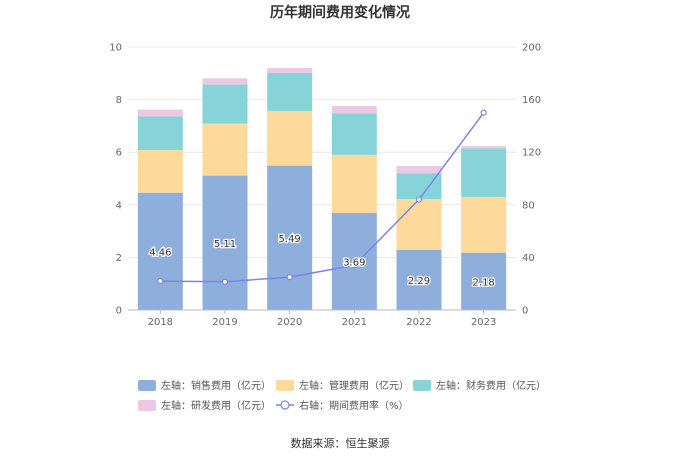 This screenshot has width=680, height=464. I want to click on x-axis-tick-label: 2019, so click(224, 322).